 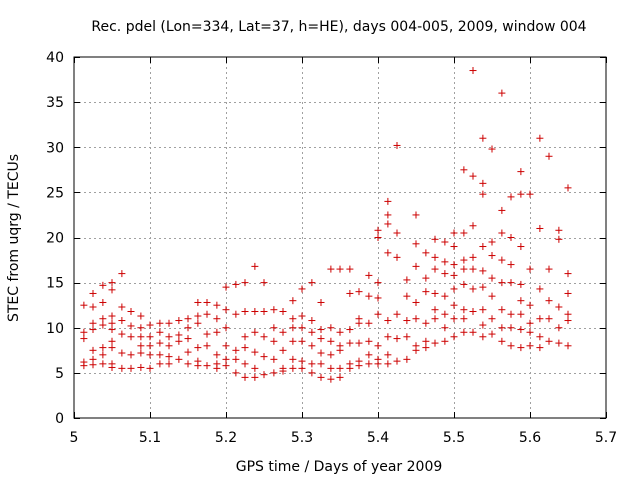 What do you see at coordinates (55, 58) in the screenshot?
I see `y-tick-label: 40` at bounding box center [55, 58].